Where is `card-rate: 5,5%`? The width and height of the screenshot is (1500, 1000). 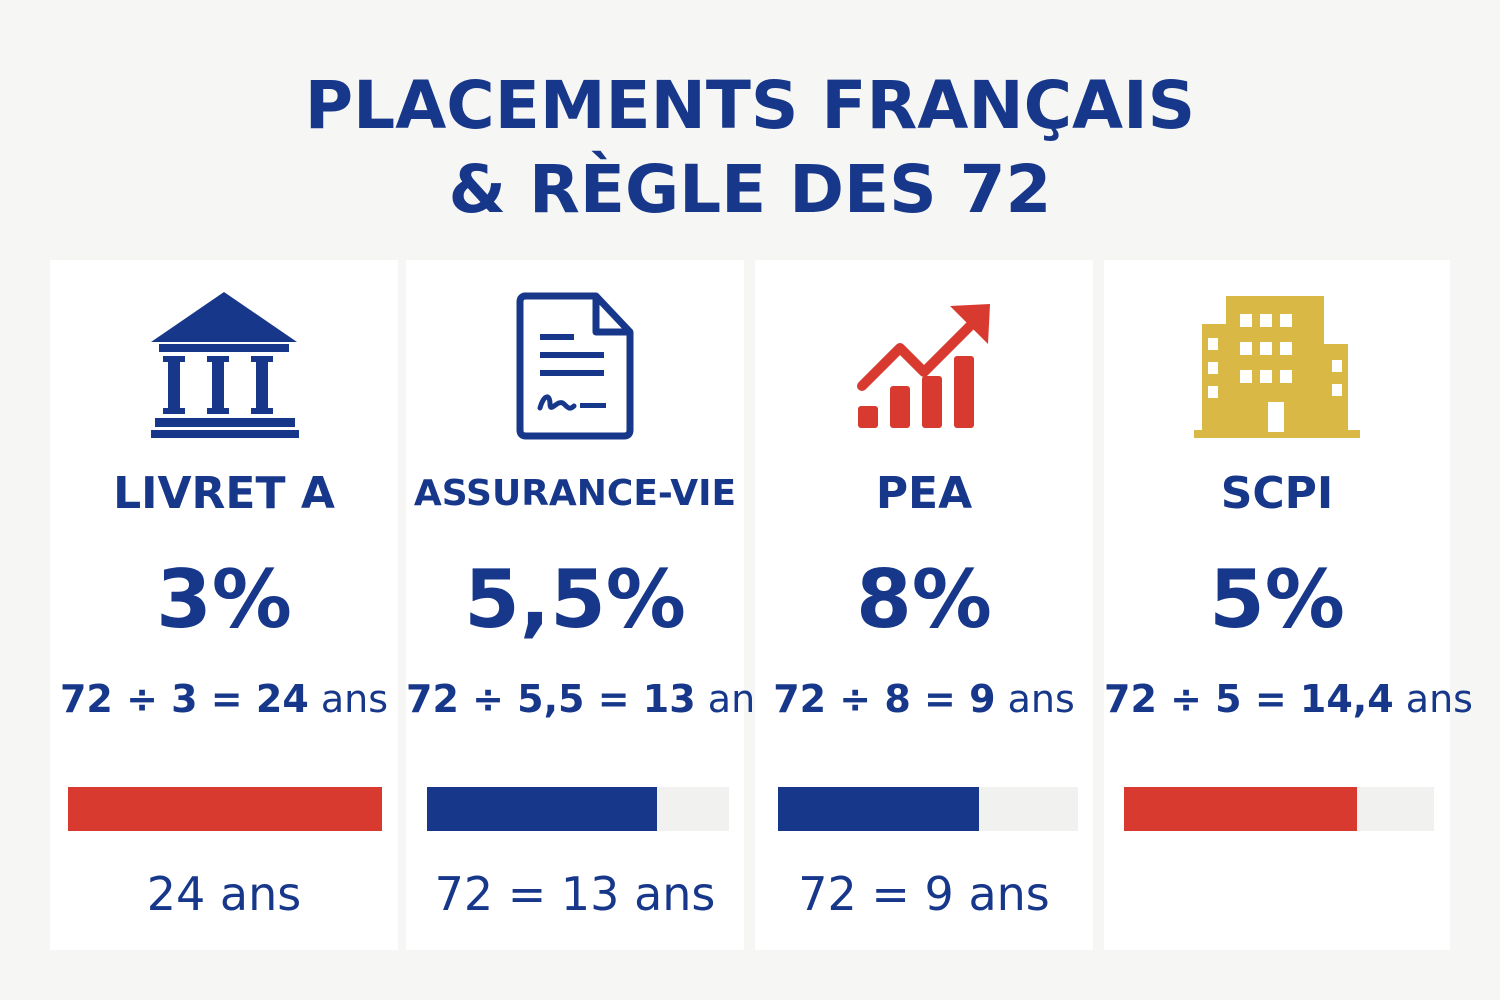
card-rate: 5,5% is located at coordinates (575, 599).